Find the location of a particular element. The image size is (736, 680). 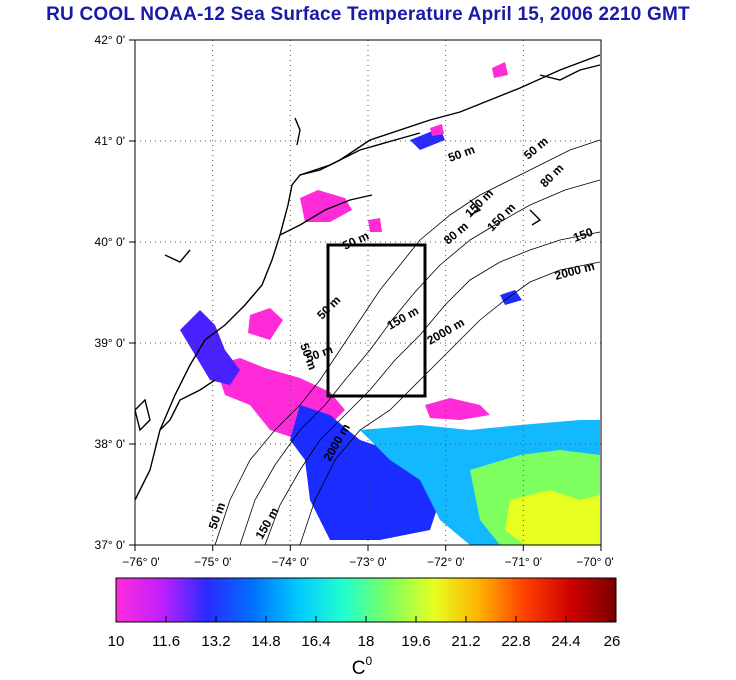

colorbar-tick-label: 14.8 is located at coordinates (265, 641).